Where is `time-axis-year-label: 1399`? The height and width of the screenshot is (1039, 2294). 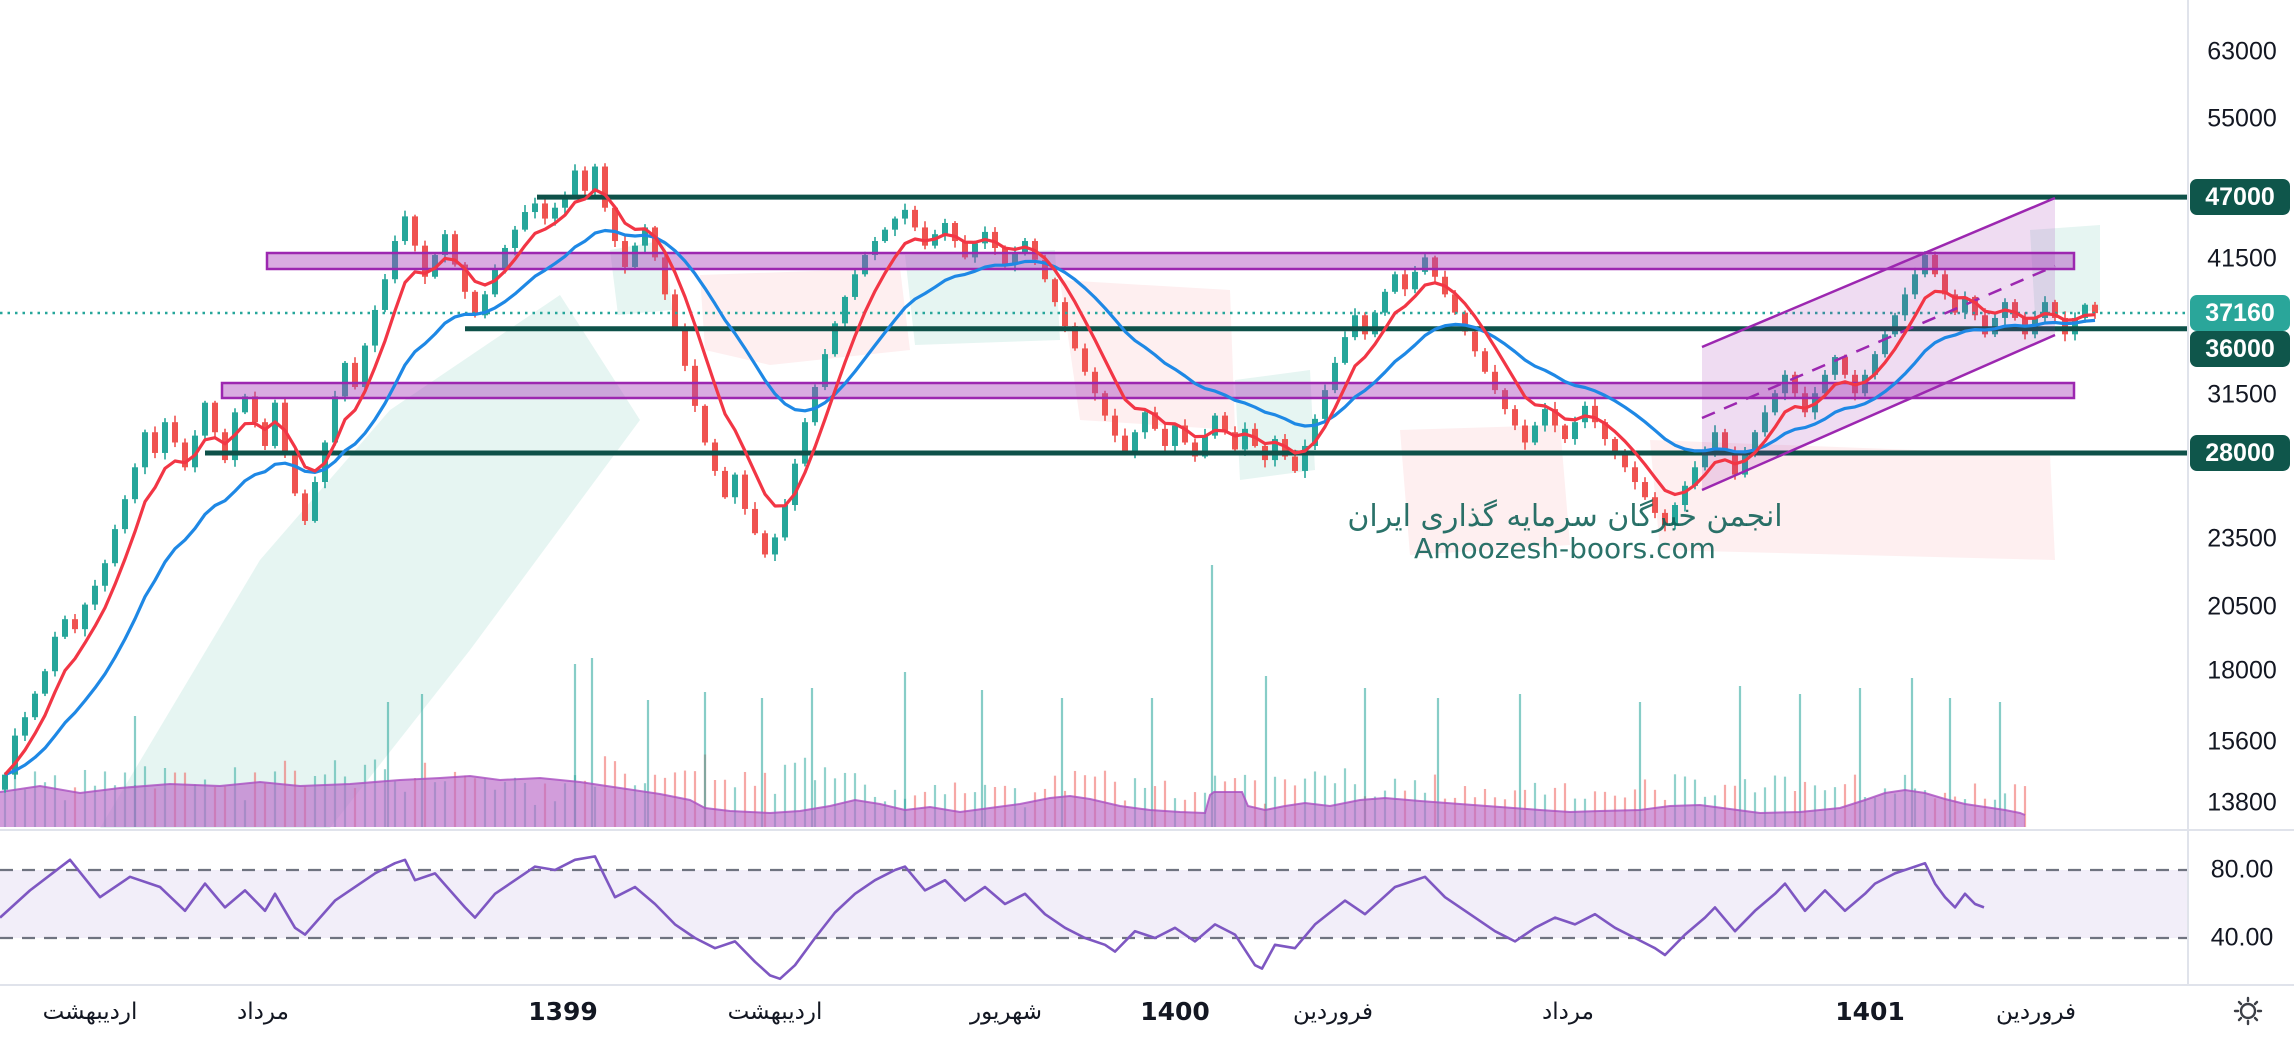
time-axis-year-label: 1399 is located at coordinates (563, 1011).